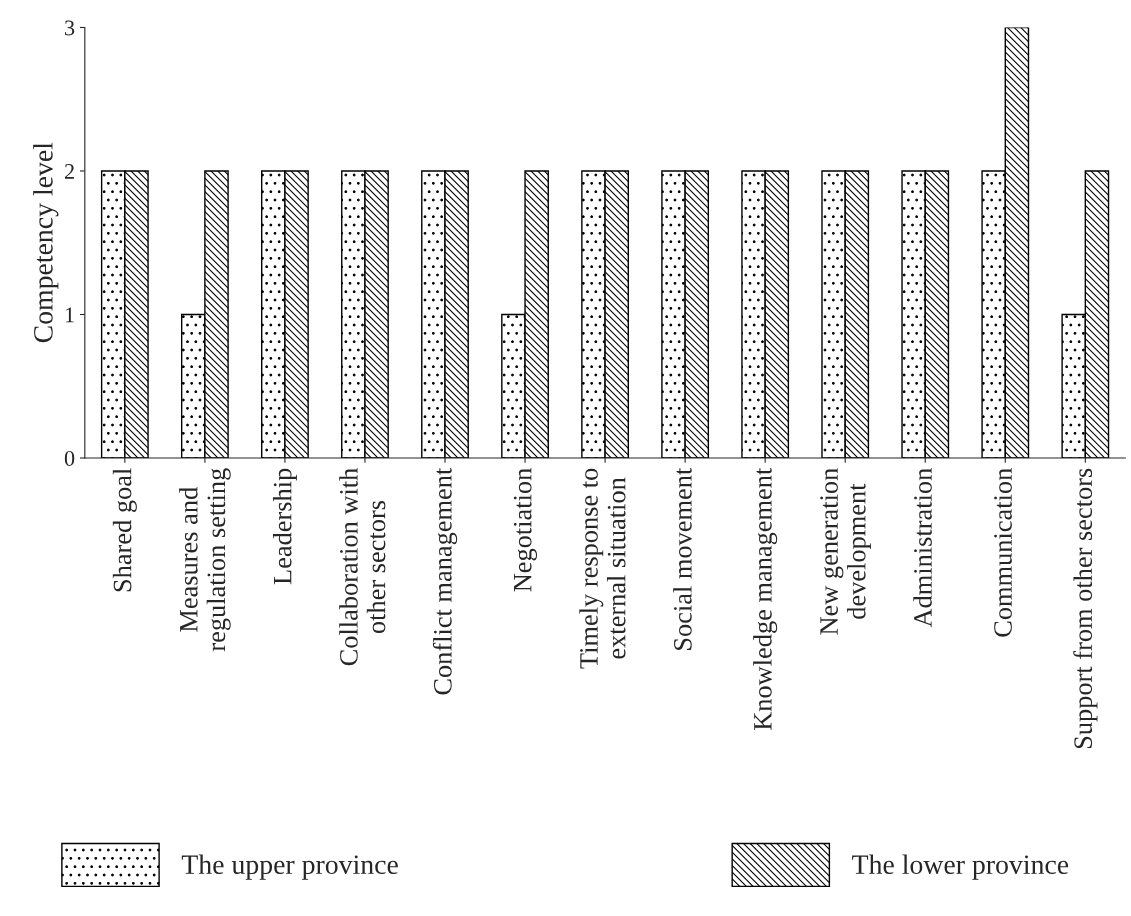 The width and height of the screenshot is (1131, 916). What do you see at coordinates (289, 867) in the screenshot?
I see `legend-label: The upper province` at bounding box center [289, 867].